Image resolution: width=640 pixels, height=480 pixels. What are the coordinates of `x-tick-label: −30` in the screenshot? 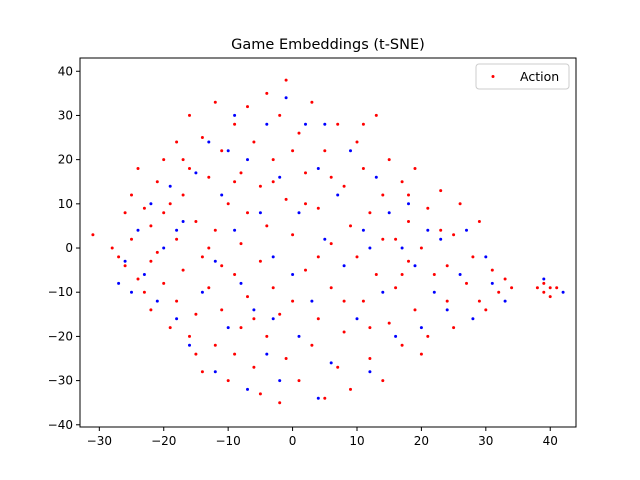 It's located at (99, 441).